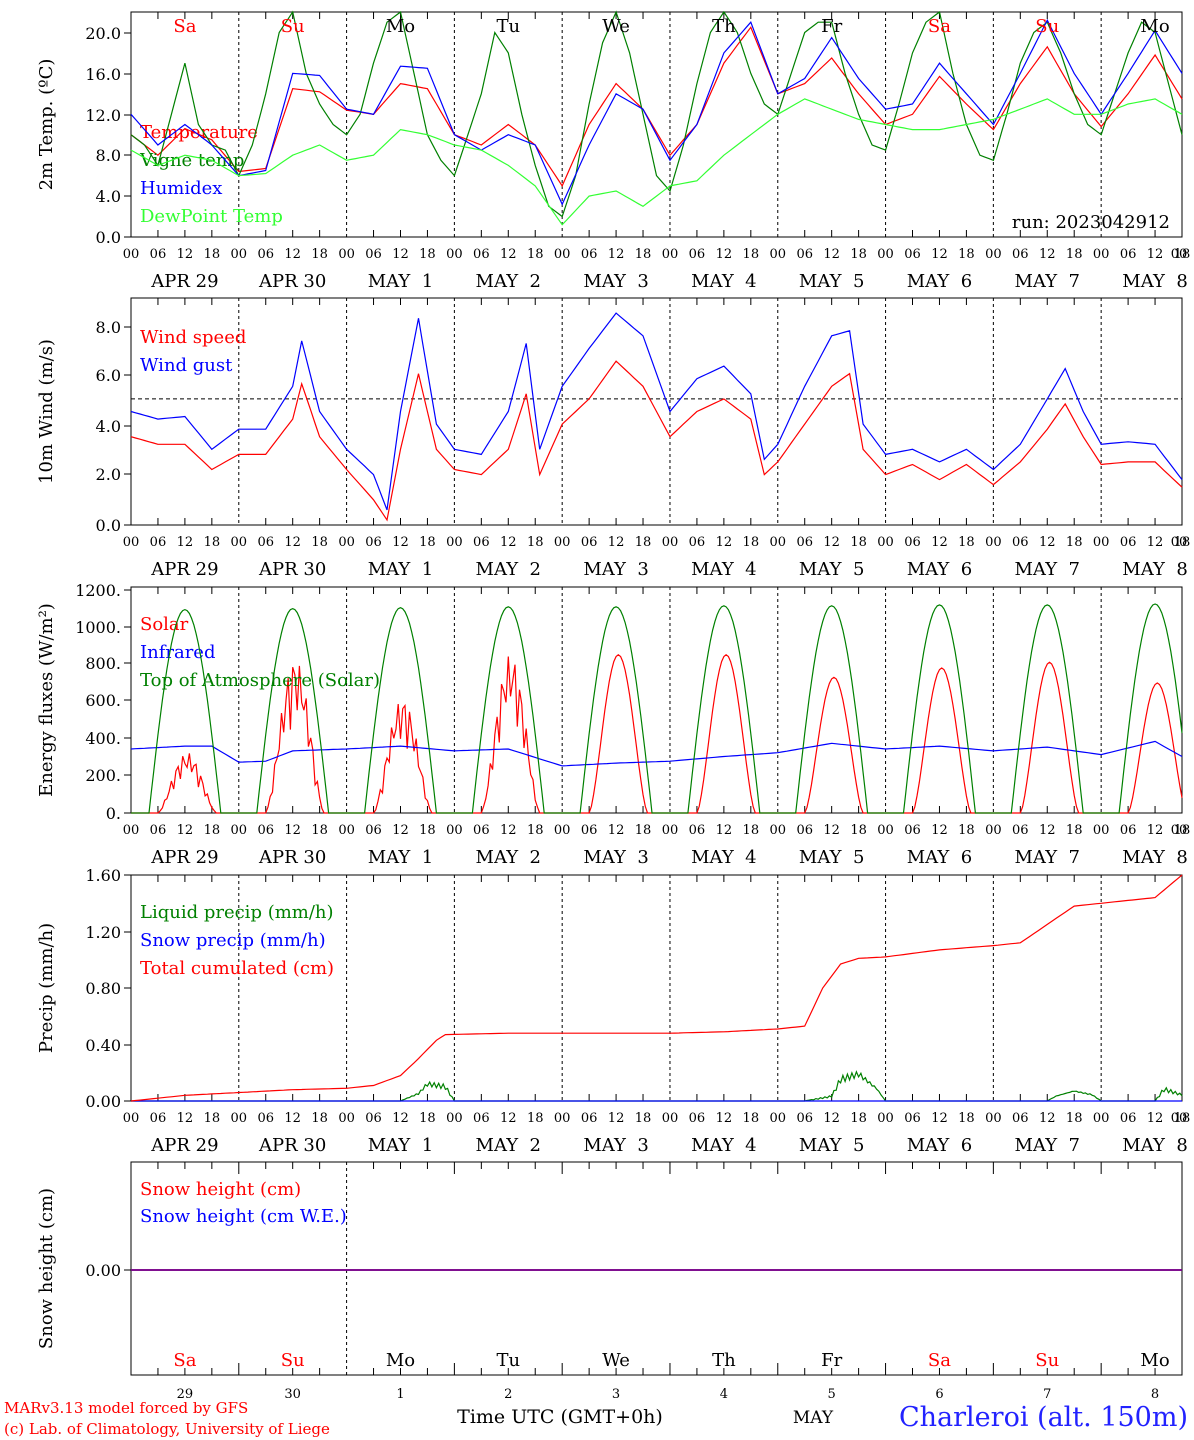 The width and height of the screenshot is (1194, 1440). I want to click on weekday-label: Mo, so click(400, 1360).